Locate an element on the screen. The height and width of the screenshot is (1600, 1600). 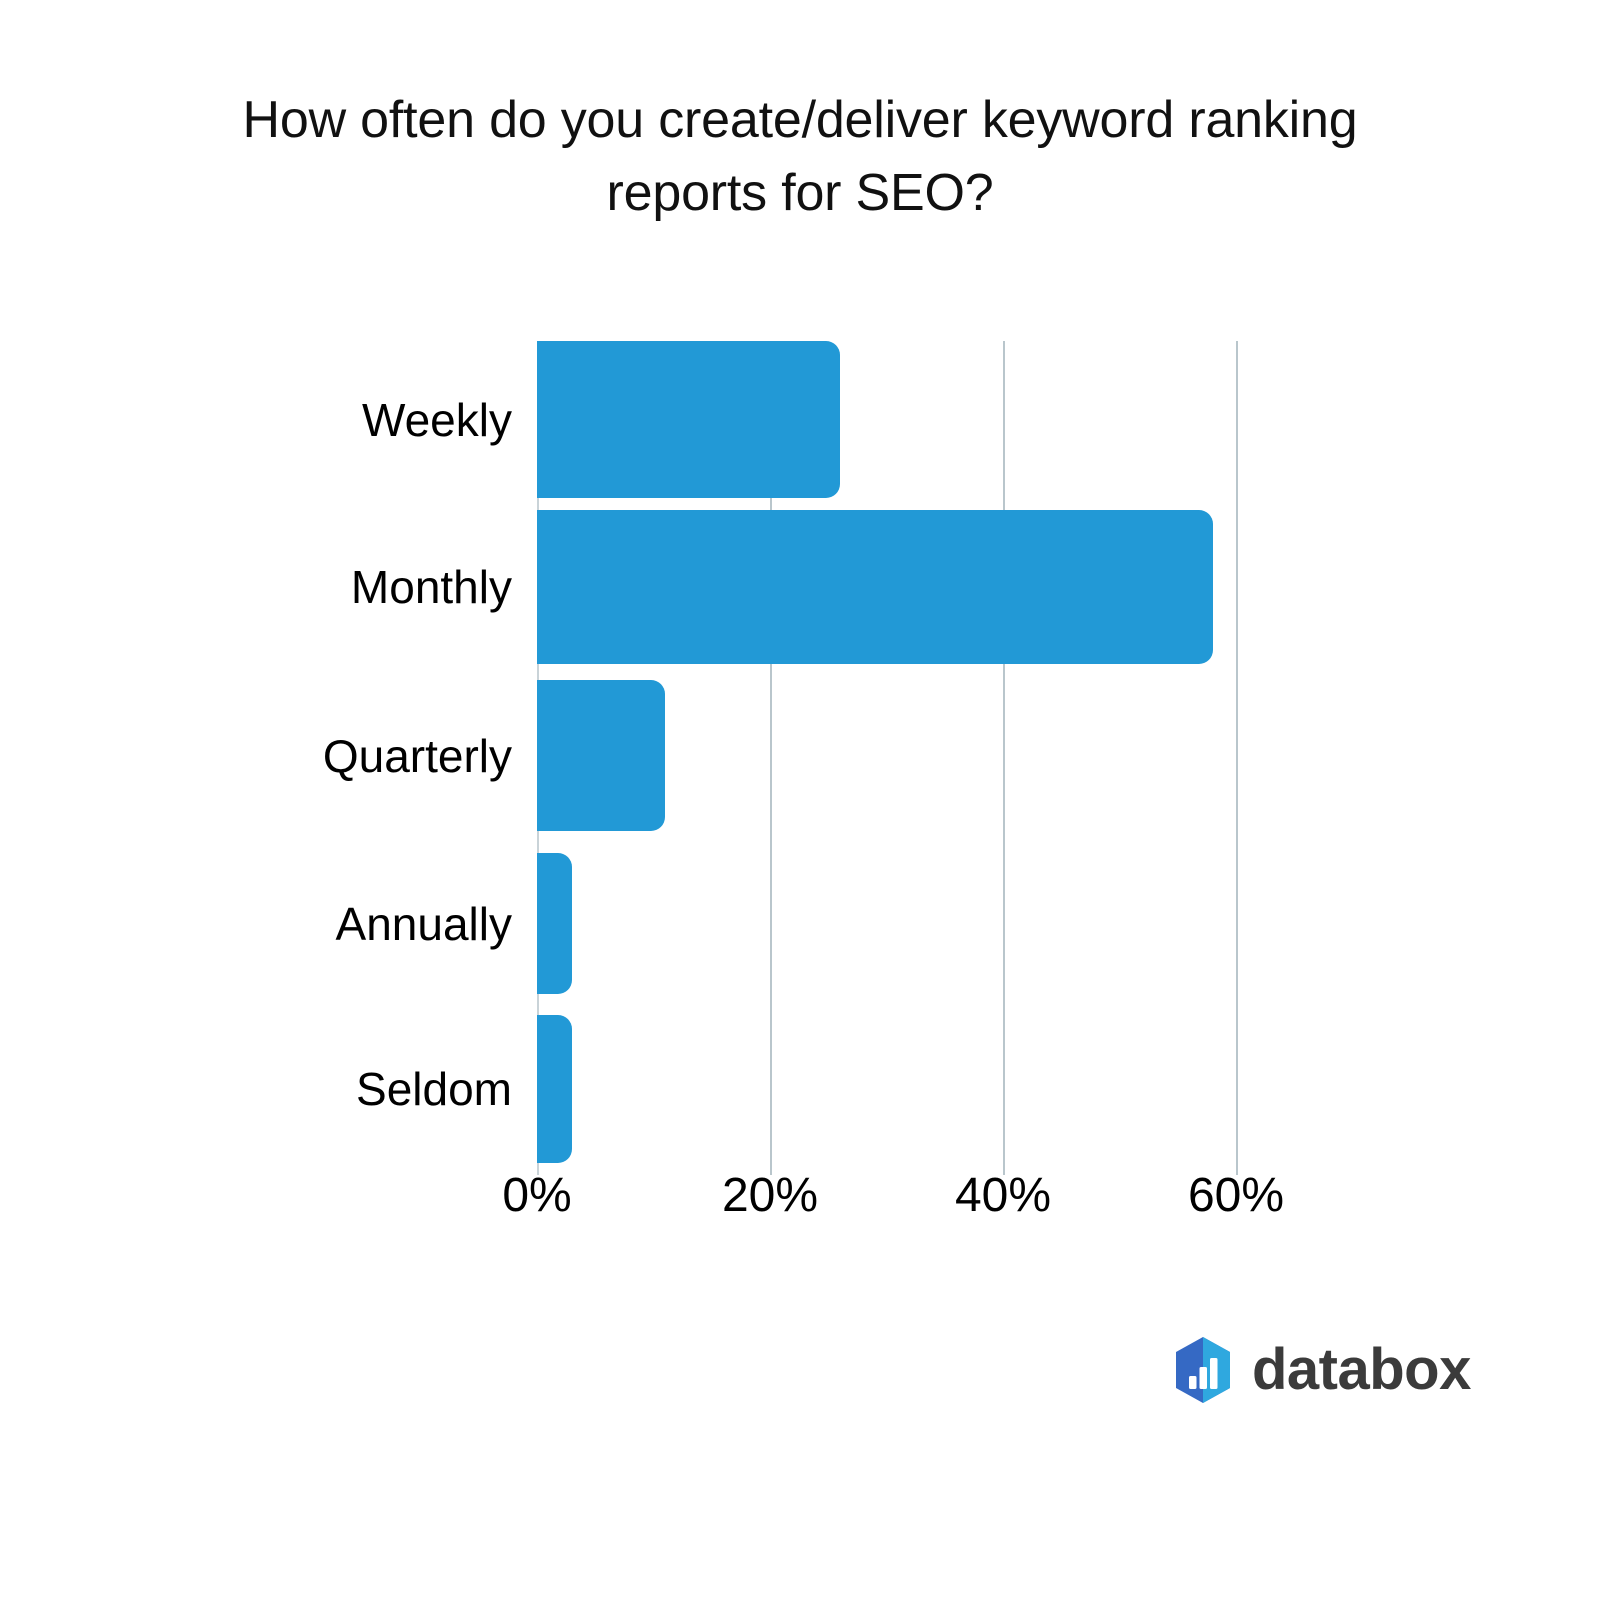
bar-row: Weekly is located at coordinates (800, 419).